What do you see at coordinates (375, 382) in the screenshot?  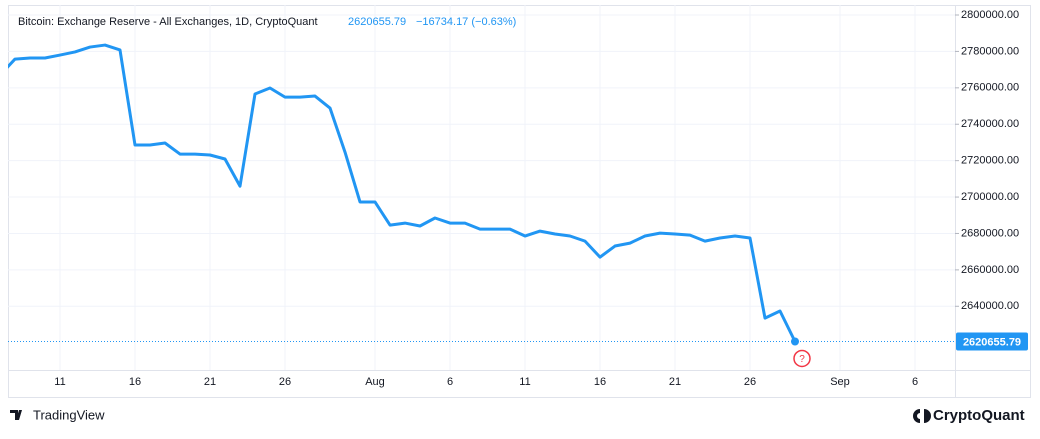 I see `x-tick-label: Aug` at bounding box center [375, 382].